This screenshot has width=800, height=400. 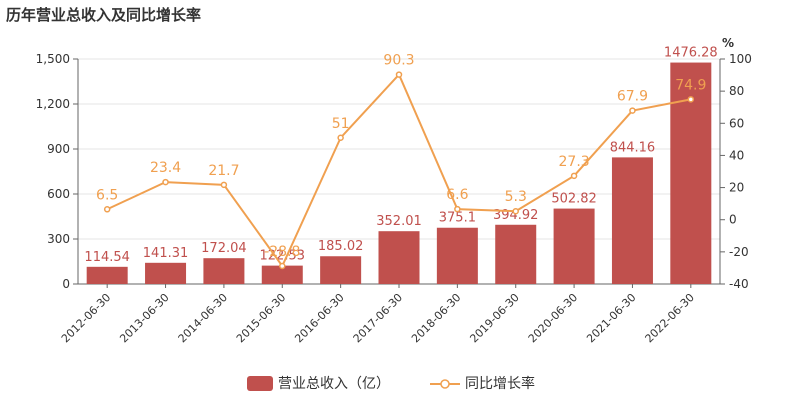 What do you see at coordinates (728, 43) in the screenshot?
I see `y-right-unit: %` at bounding box center [728, 43].